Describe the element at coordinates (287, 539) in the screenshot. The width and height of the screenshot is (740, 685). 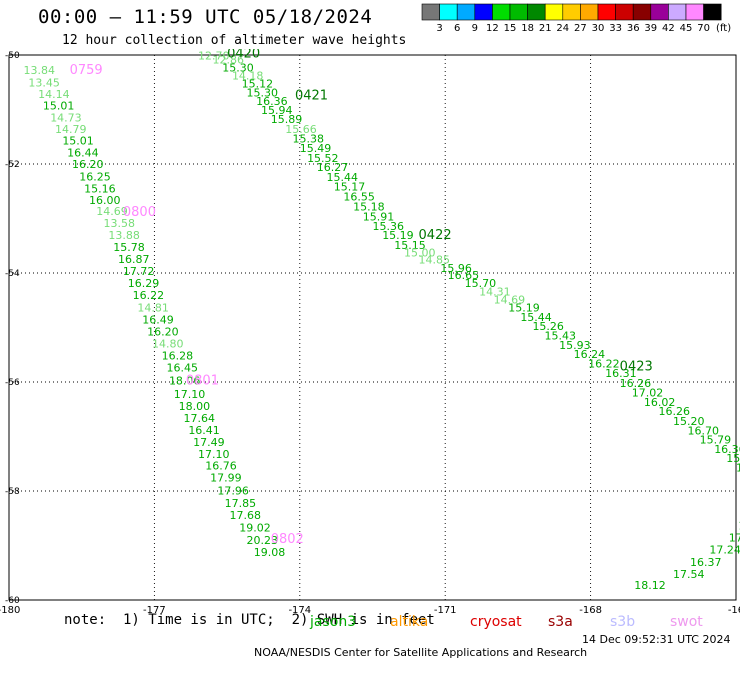
I see `track-time-label: 0802` at that location.